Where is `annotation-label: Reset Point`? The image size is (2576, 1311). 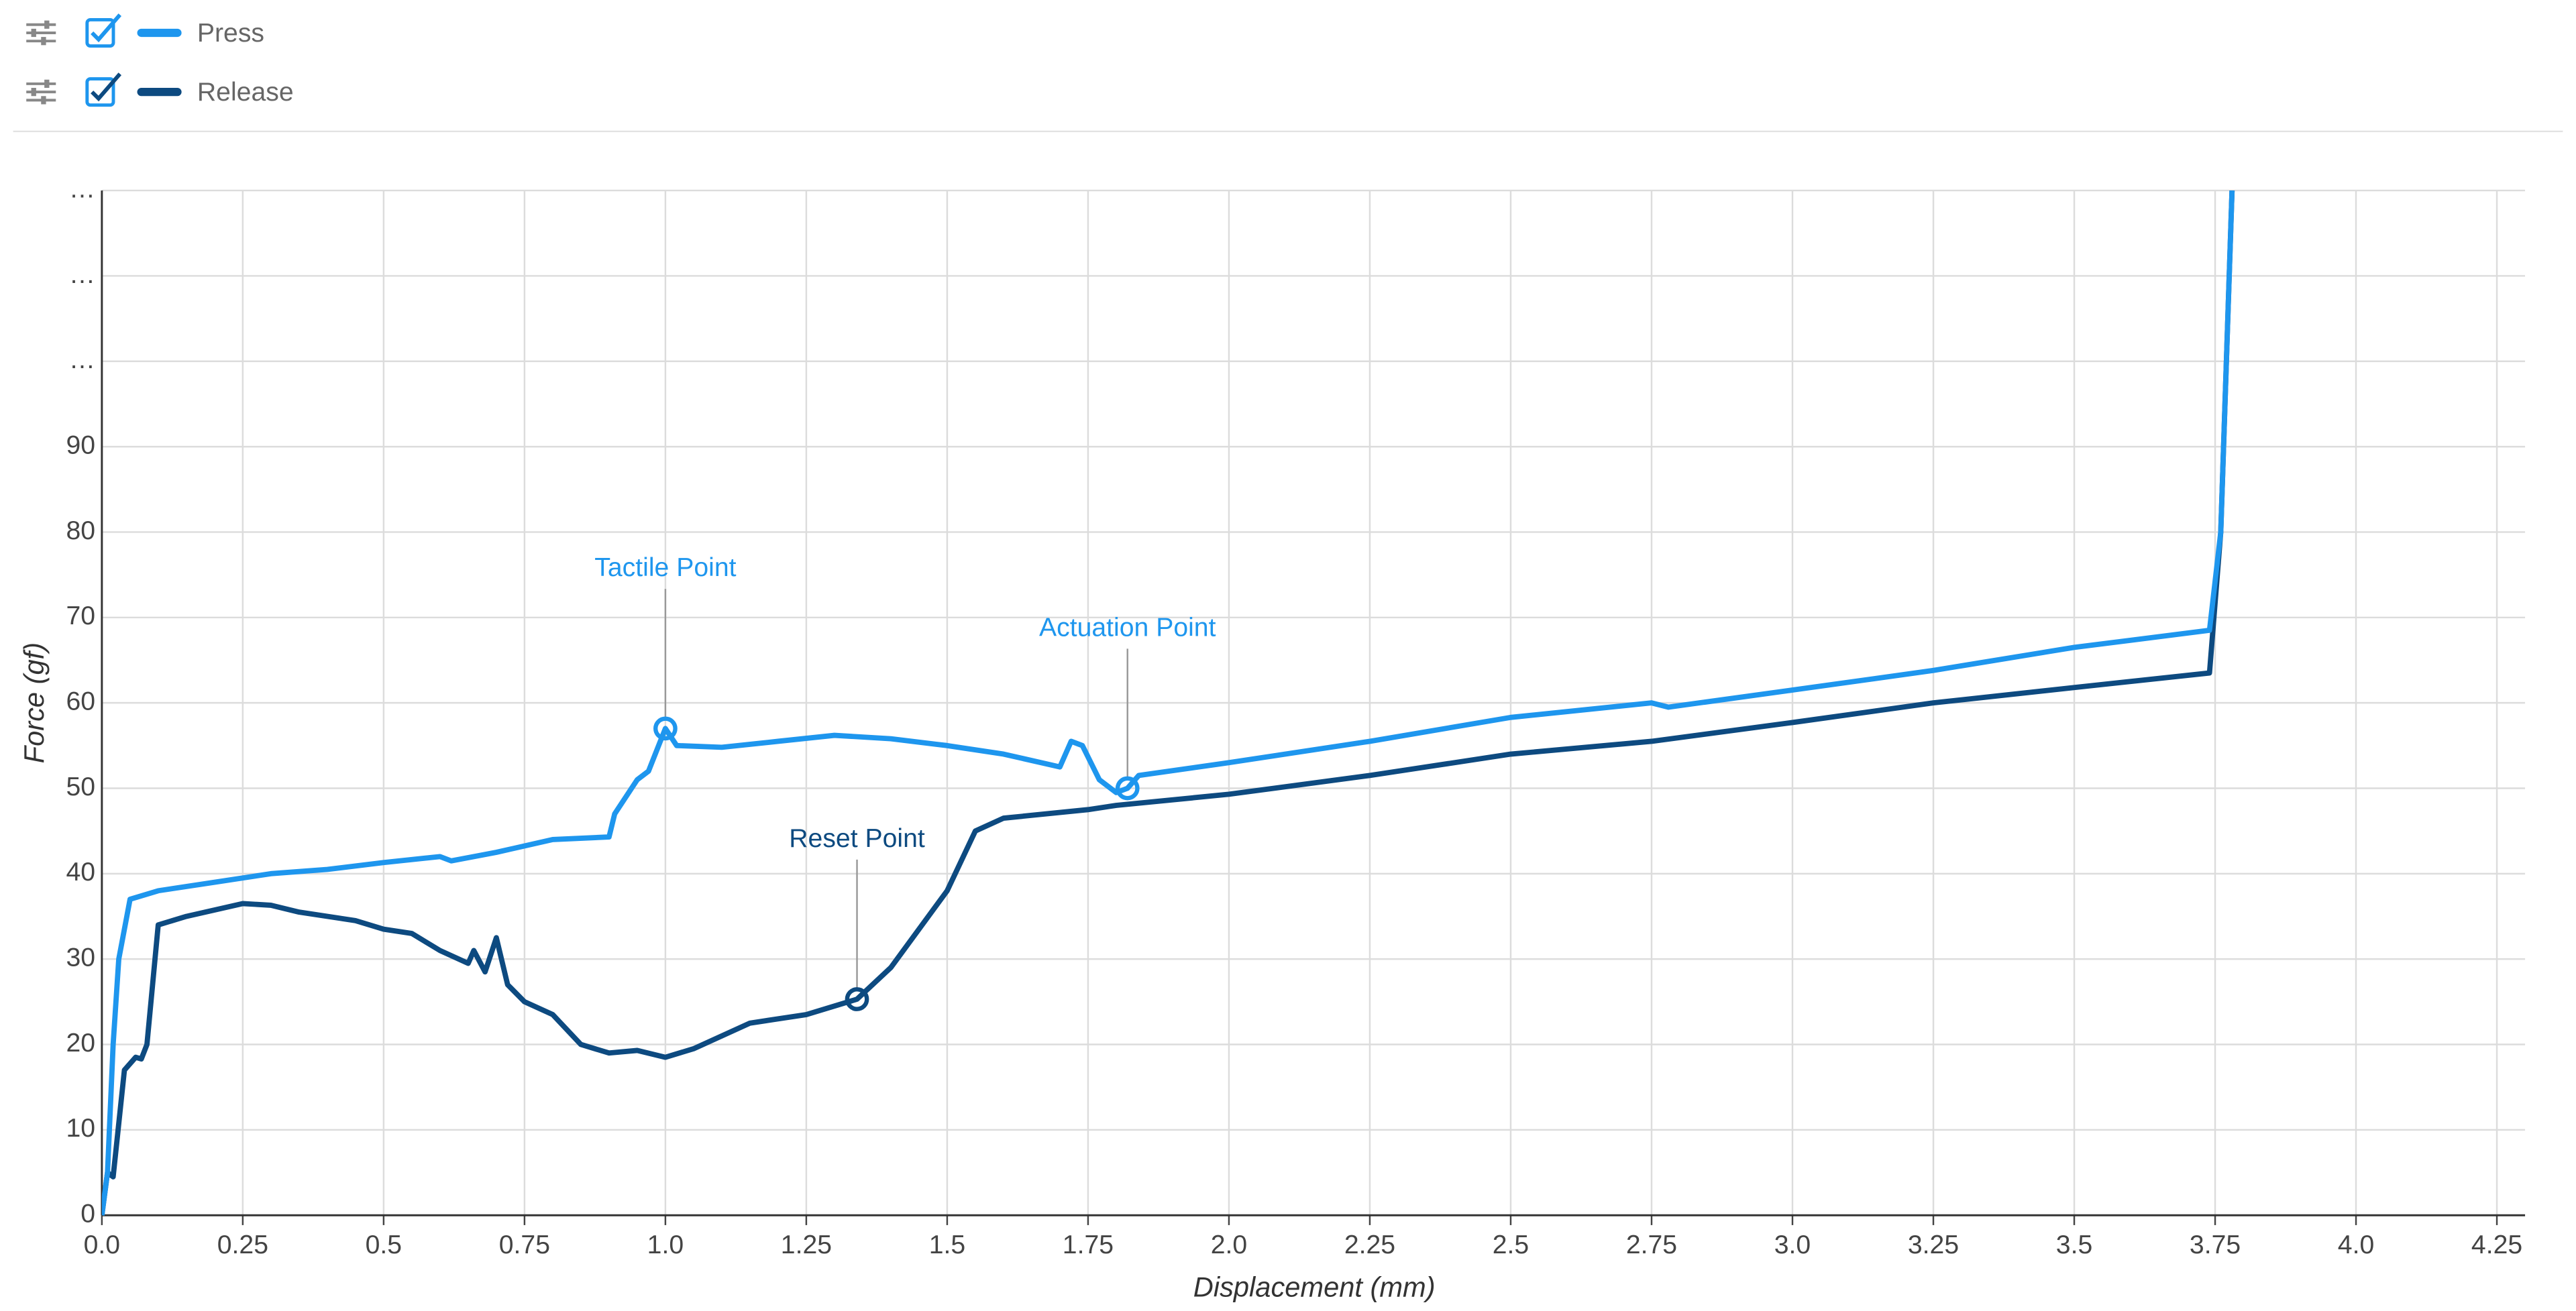
annotation-label: Reset Point is located at coordinates (857, 838).